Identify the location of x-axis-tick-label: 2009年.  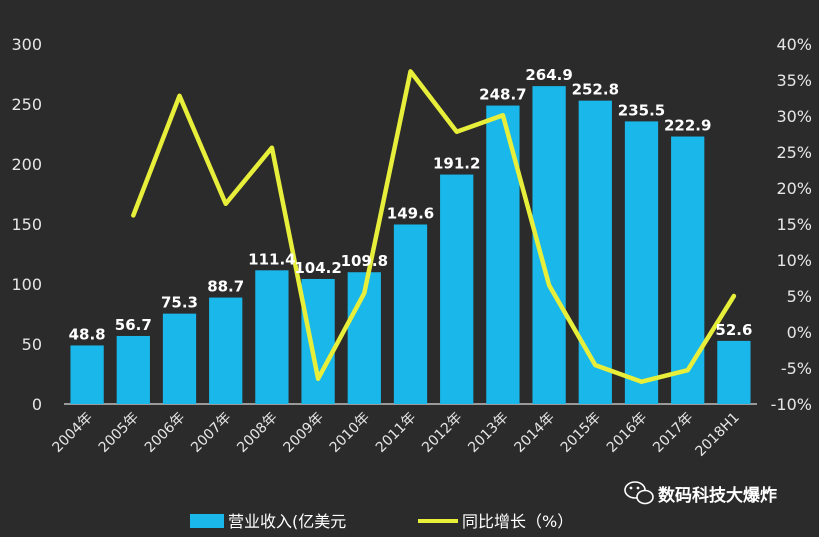
(304, 433).